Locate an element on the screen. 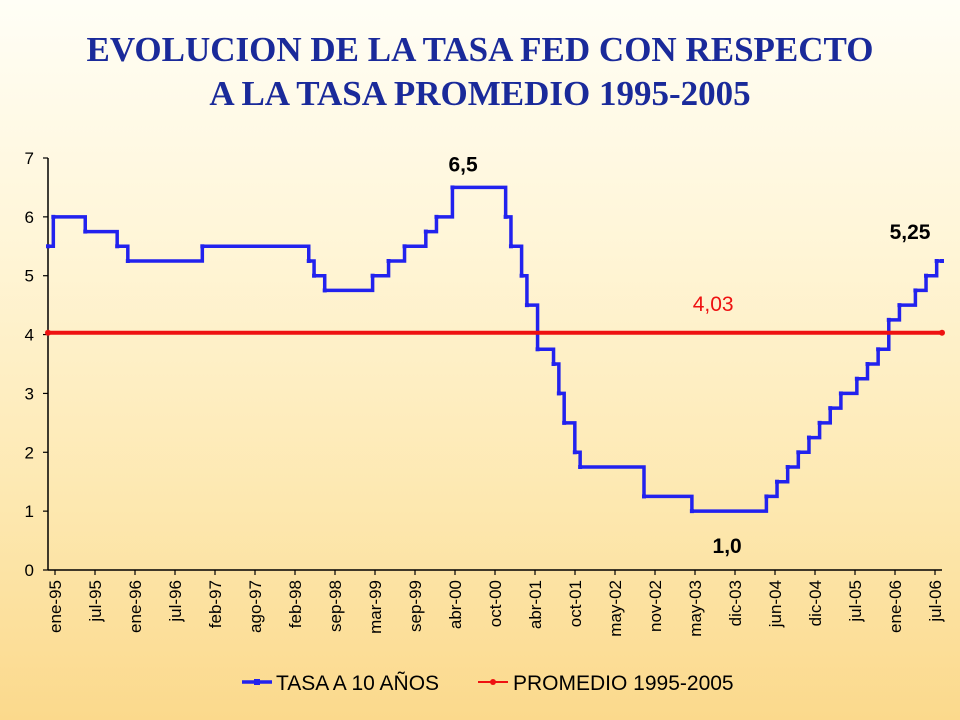 The width and height of the screenshot is (960, 720). x-tick-label: abr-01 is located at coordinates (535, 604).